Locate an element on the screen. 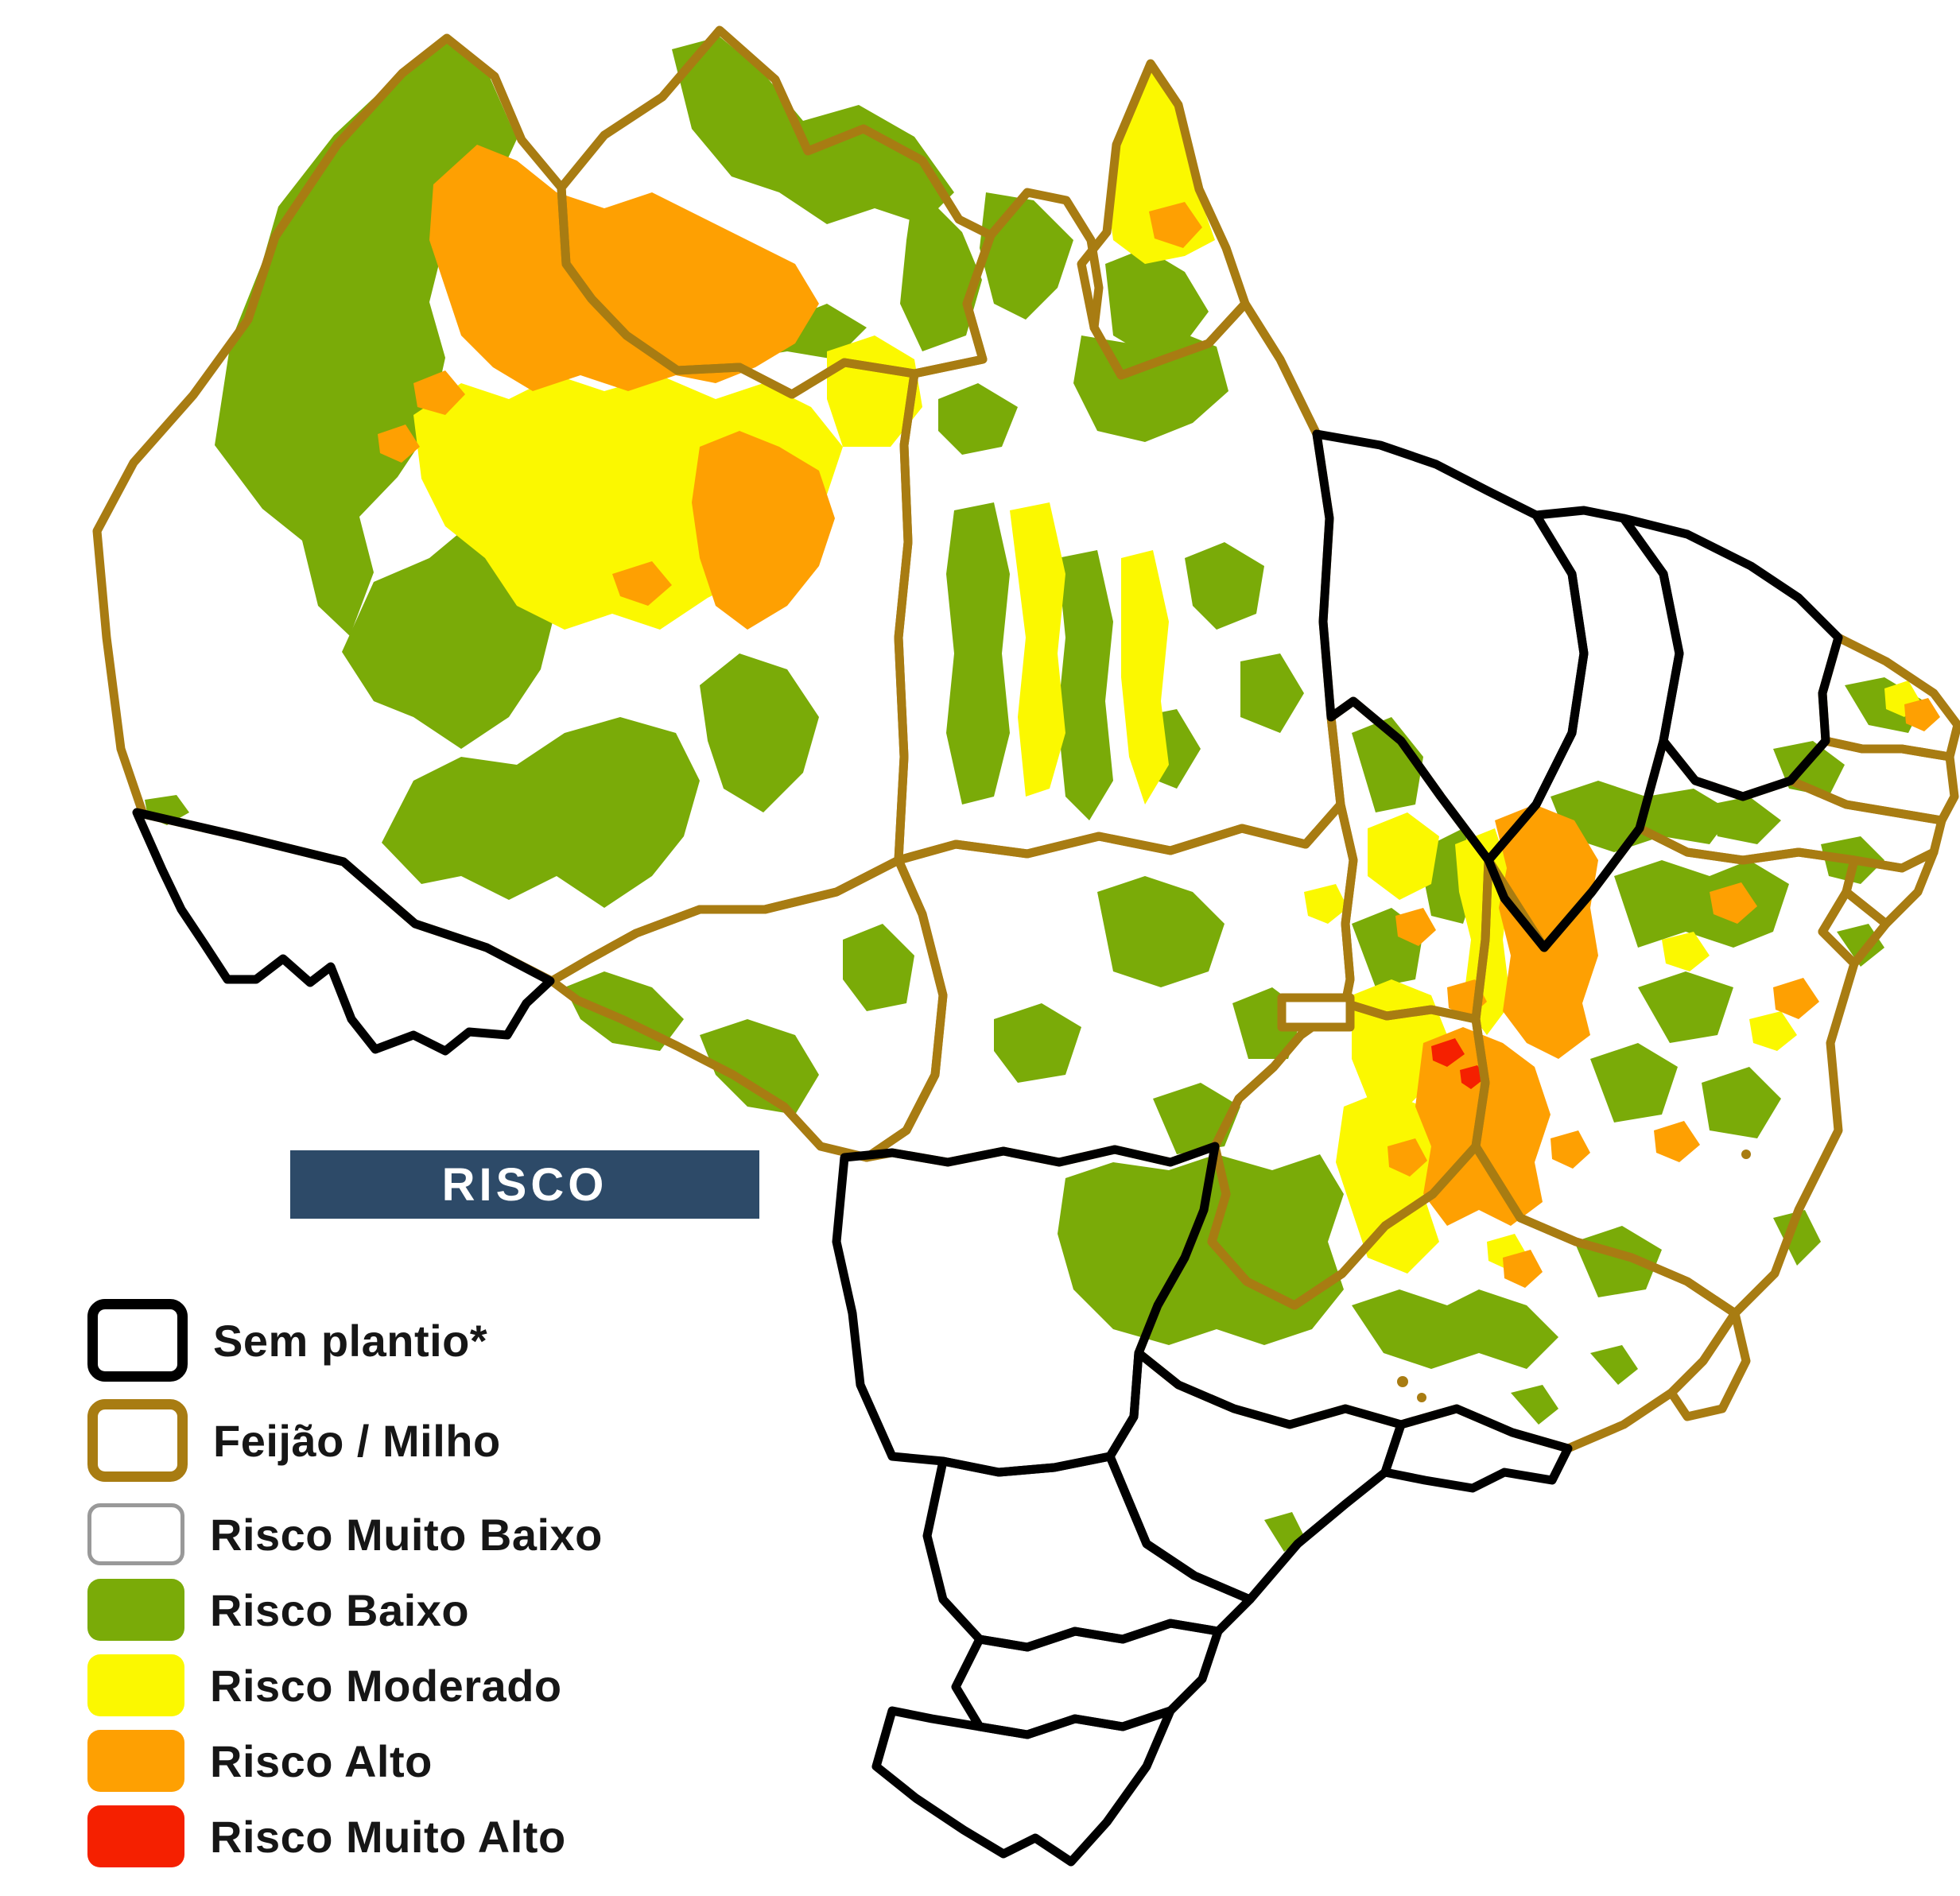  legend-item-label: Feijão / Milho is located at coordinates (357, 1441).